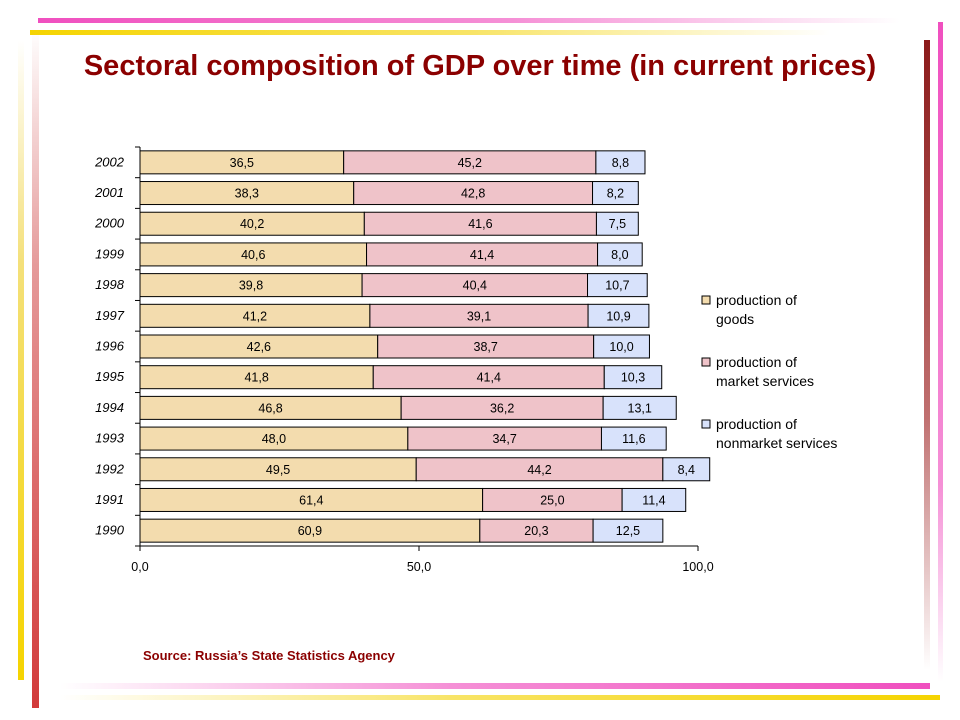 The width and height of the screenshot is (960, 720). I want to click on bar-segment-1991-s2, so click(654, 499).